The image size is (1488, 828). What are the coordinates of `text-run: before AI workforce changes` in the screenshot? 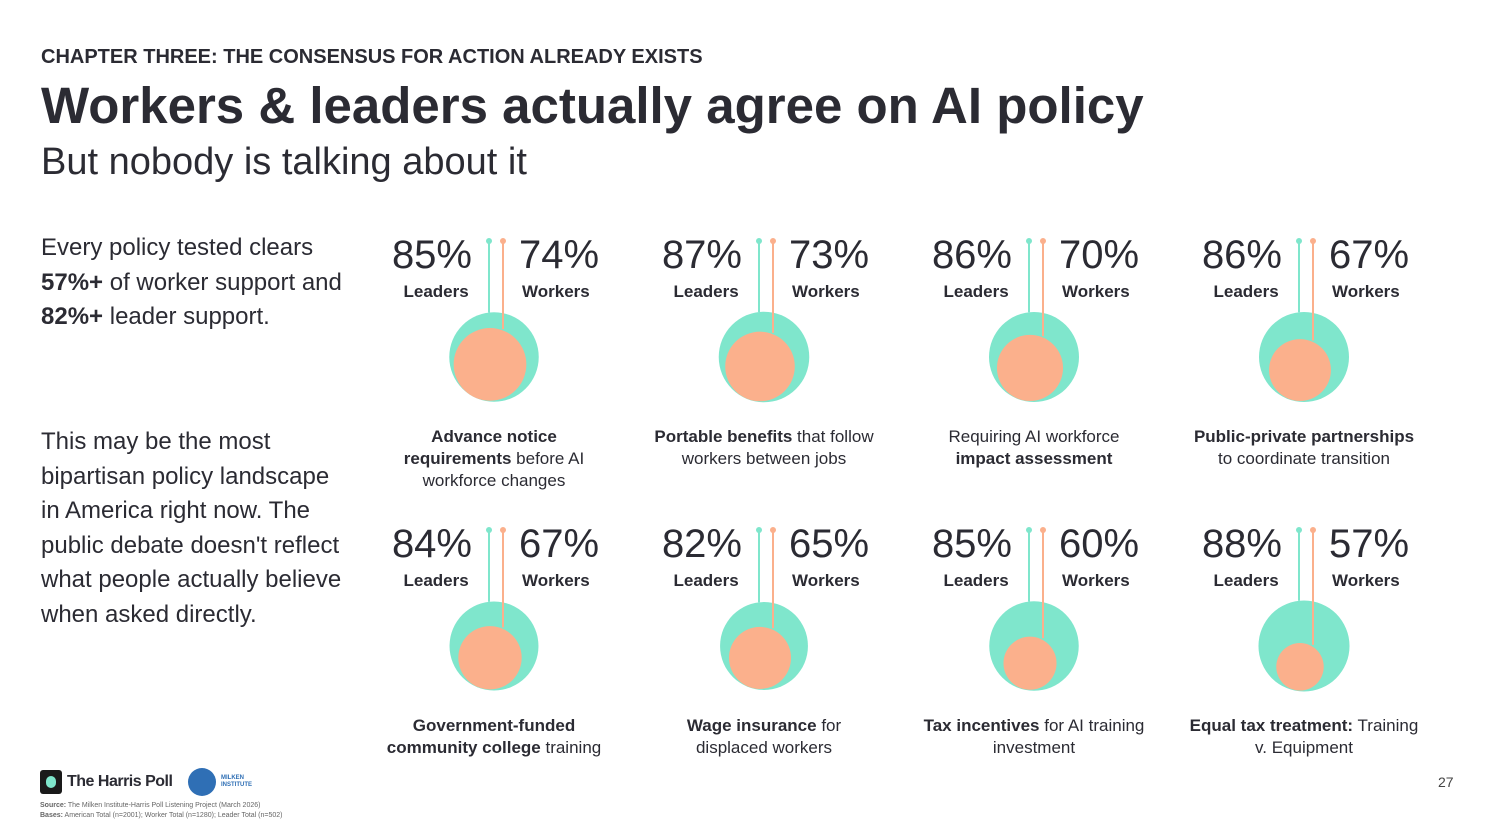 It's located at (503, 469).